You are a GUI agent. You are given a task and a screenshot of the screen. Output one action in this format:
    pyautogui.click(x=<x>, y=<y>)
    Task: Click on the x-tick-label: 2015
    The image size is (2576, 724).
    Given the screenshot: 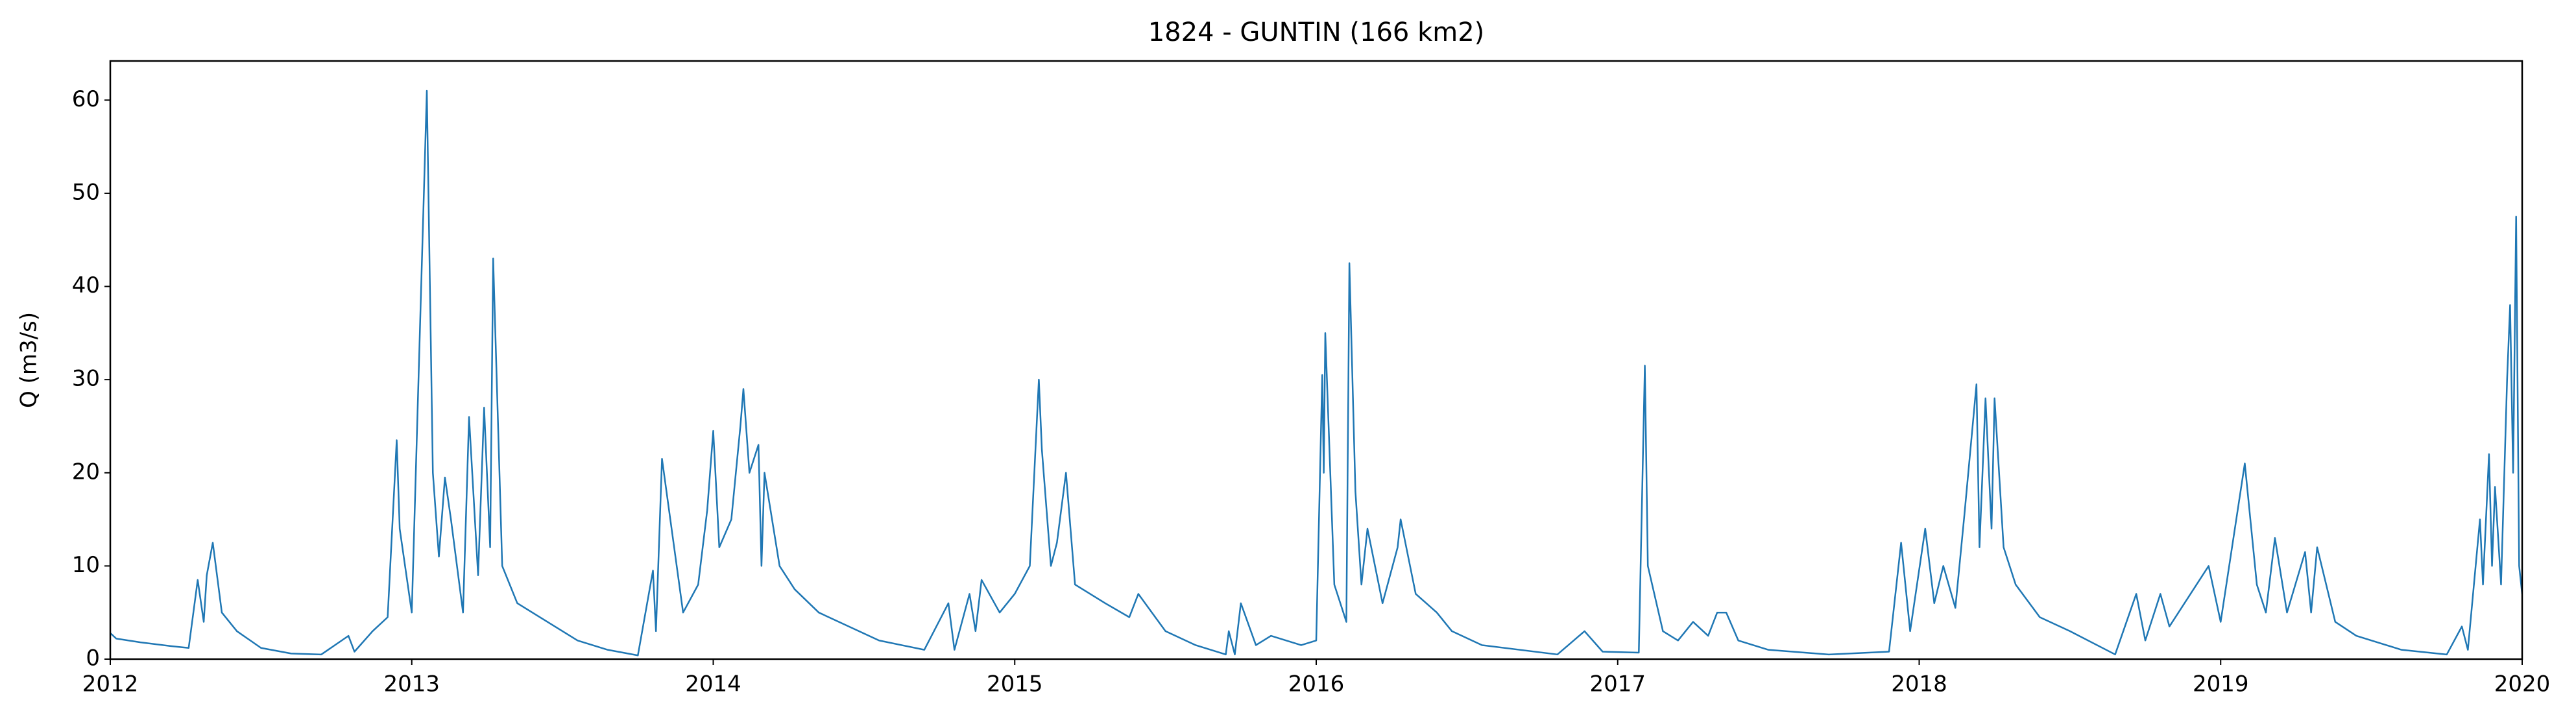 What is the action you would take?
    pyautogui.click(x=1015, y=684)
    